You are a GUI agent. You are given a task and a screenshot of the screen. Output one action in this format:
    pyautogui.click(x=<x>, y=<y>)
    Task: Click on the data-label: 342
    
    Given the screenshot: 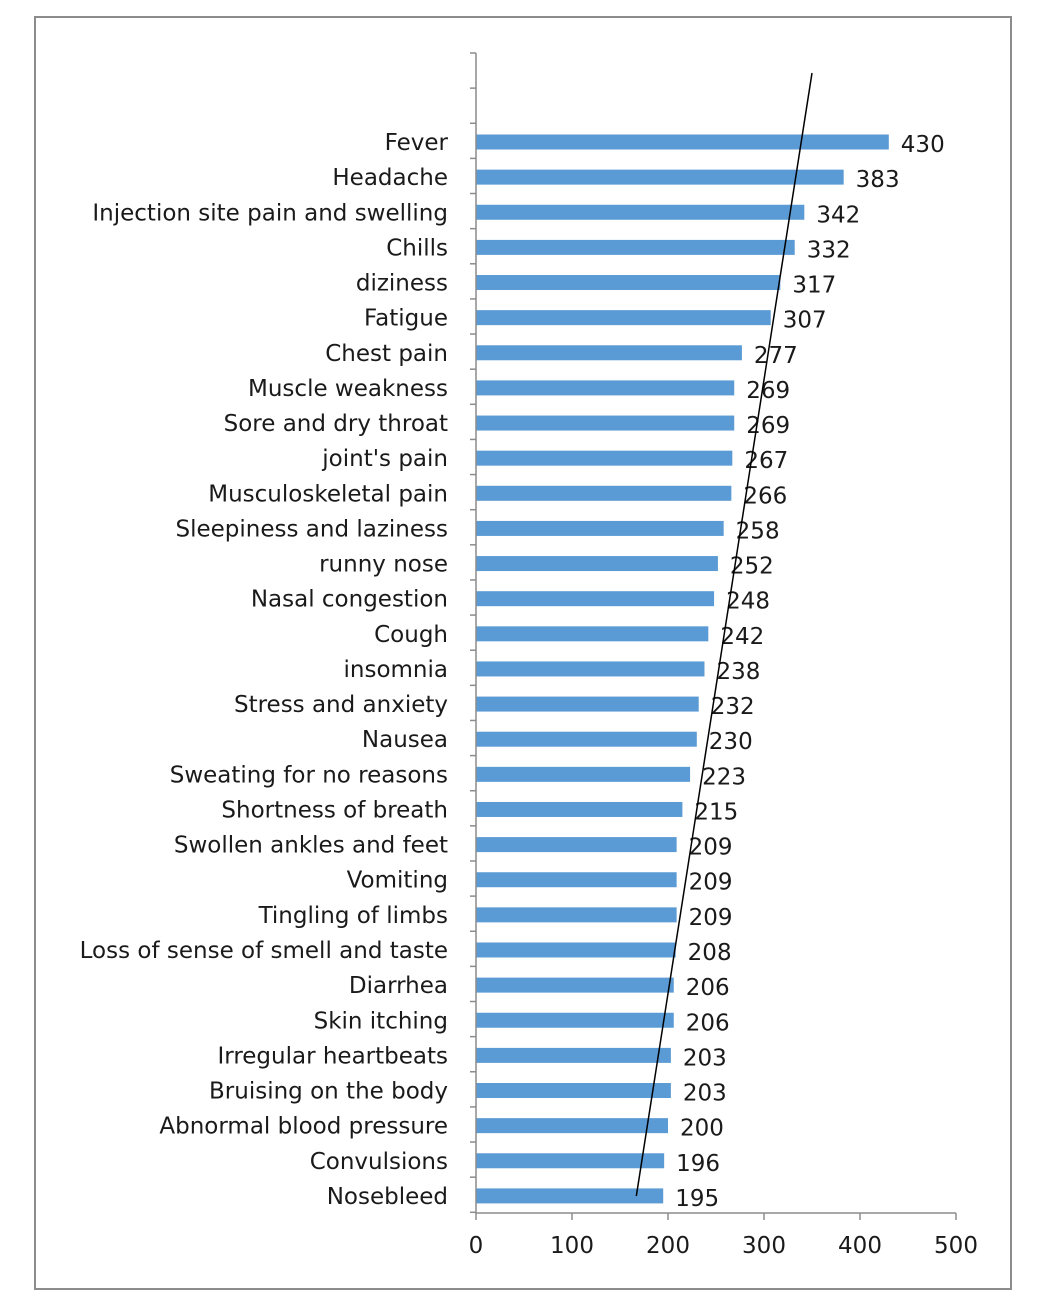 What is the action you would take?
    pyautogui.click(x=838, y=215)
    